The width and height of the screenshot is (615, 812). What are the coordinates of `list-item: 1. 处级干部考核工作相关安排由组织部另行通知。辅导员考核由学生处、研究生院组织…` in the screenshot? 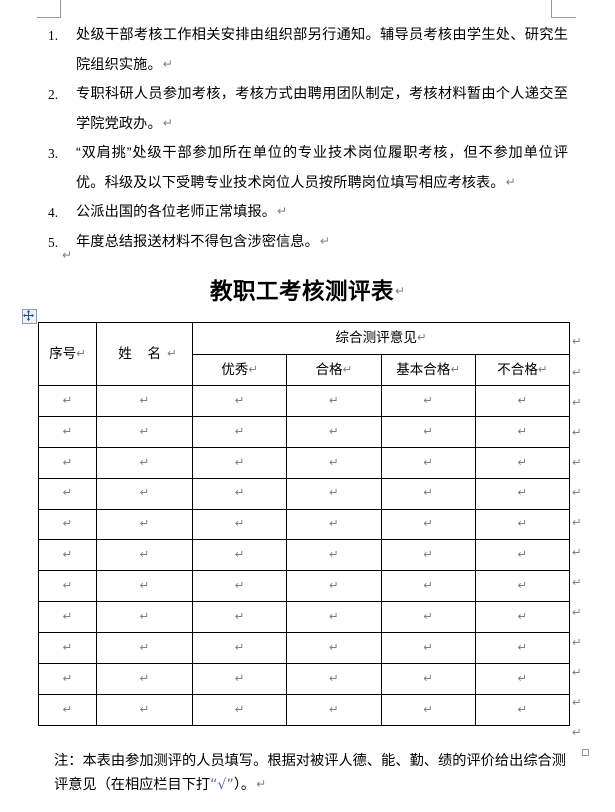 It's located at (308, 50).